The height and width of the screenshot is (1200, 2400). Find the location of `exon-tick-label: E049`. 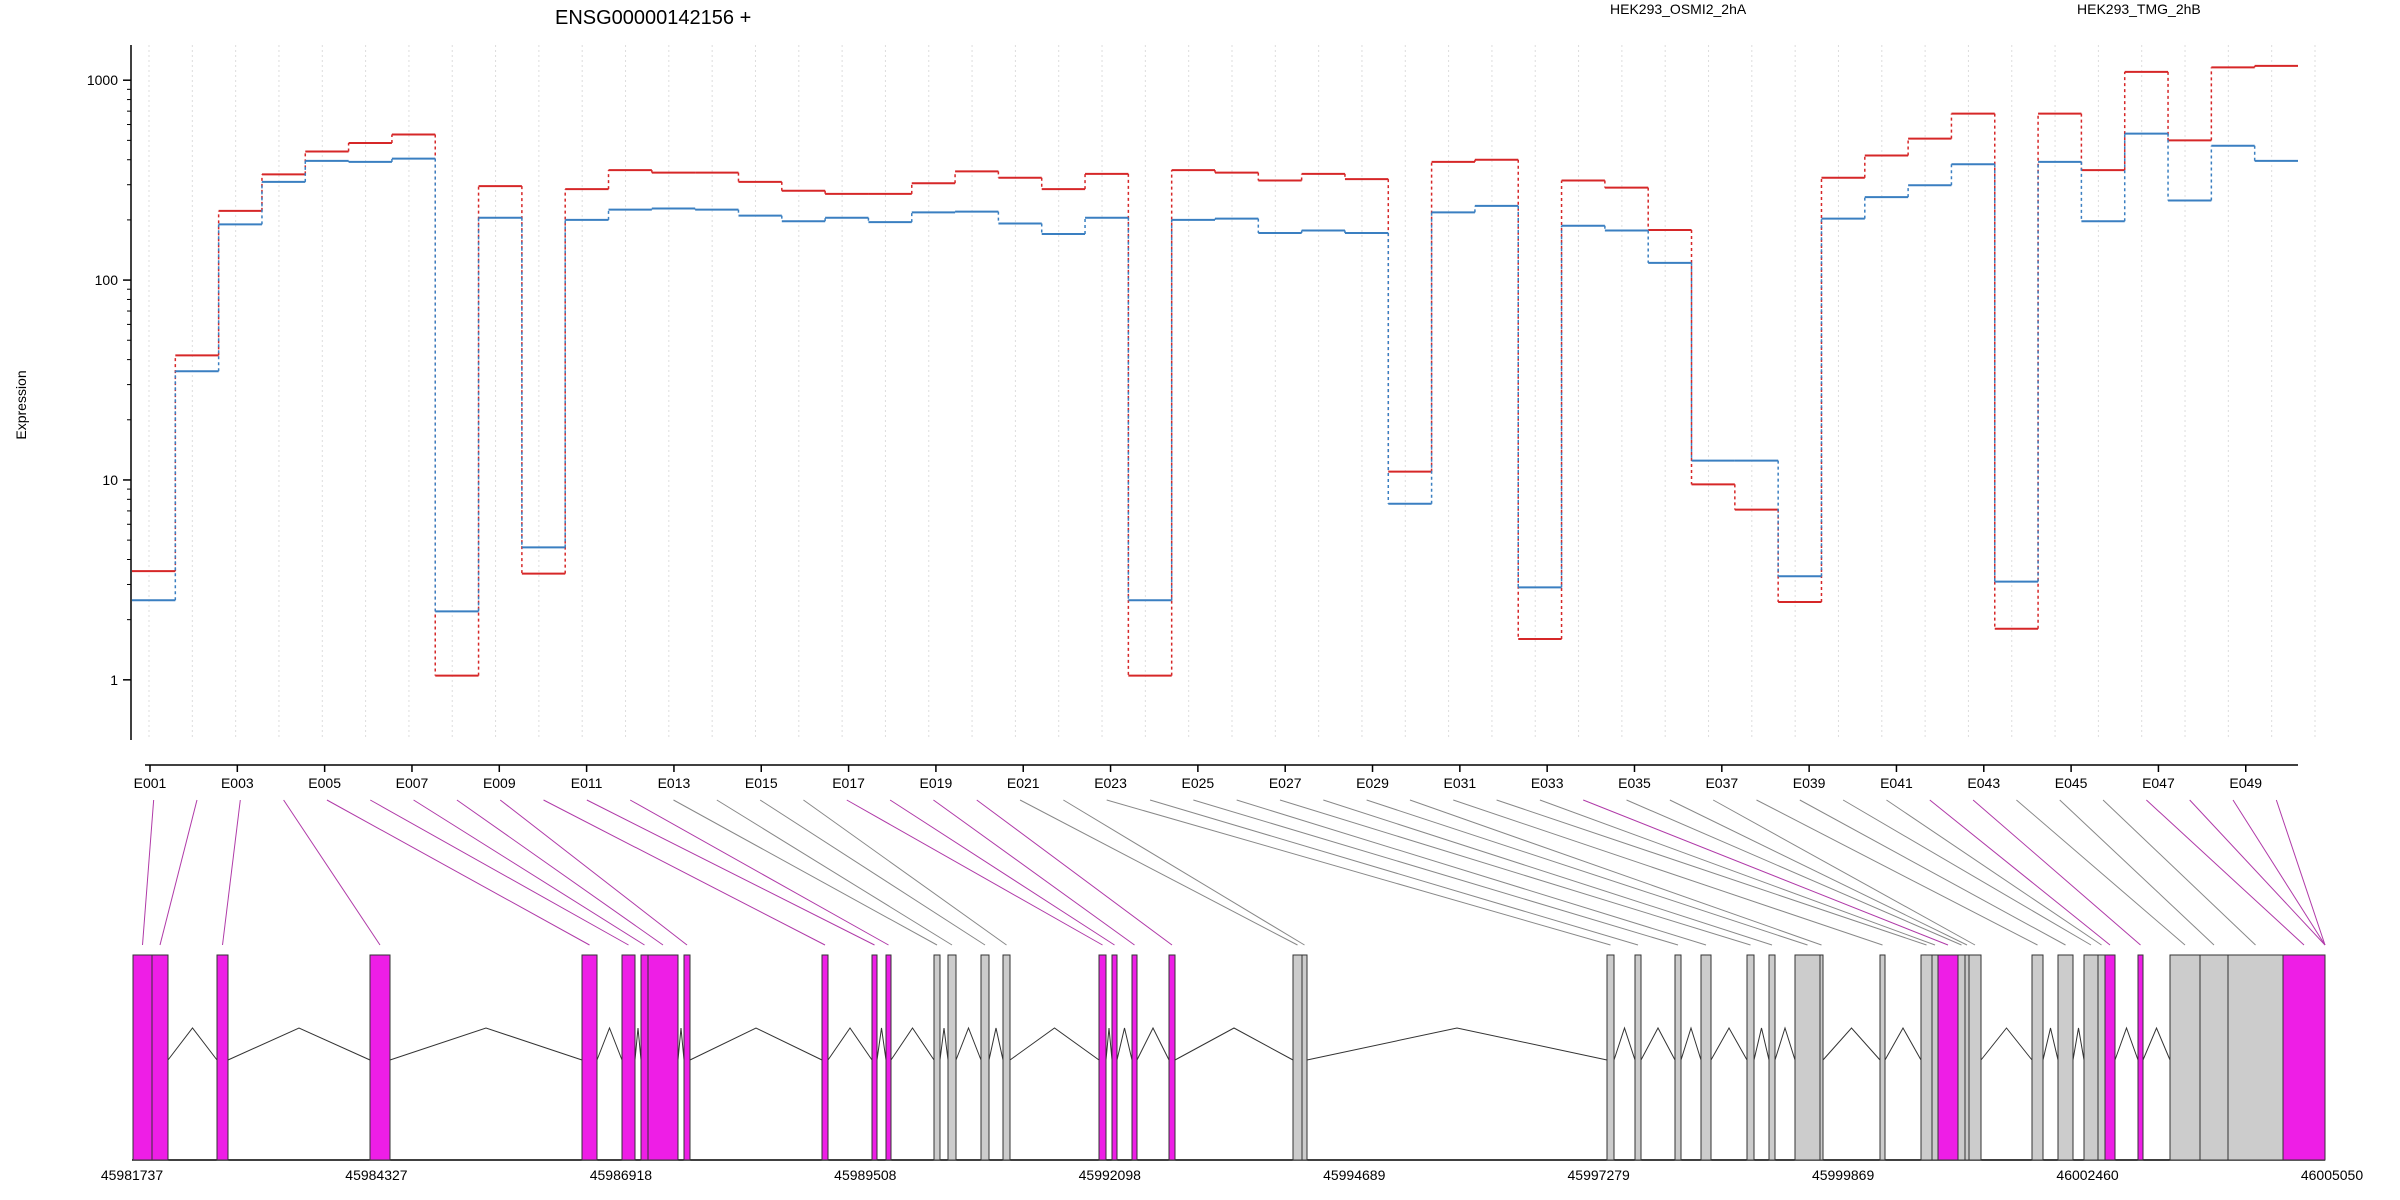

exon-tick-label: E049 is located at coordinates (2245, 783).